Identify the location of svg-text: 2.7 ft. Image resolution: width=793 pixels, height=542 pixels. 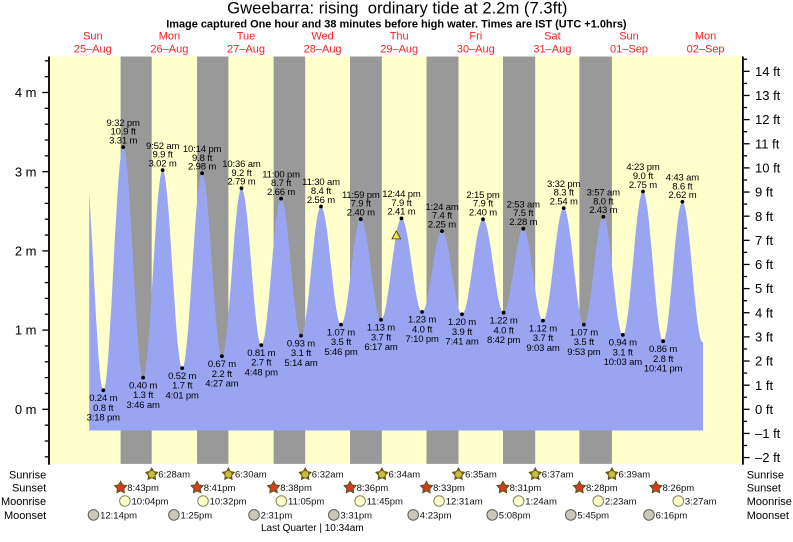
(261, 363).